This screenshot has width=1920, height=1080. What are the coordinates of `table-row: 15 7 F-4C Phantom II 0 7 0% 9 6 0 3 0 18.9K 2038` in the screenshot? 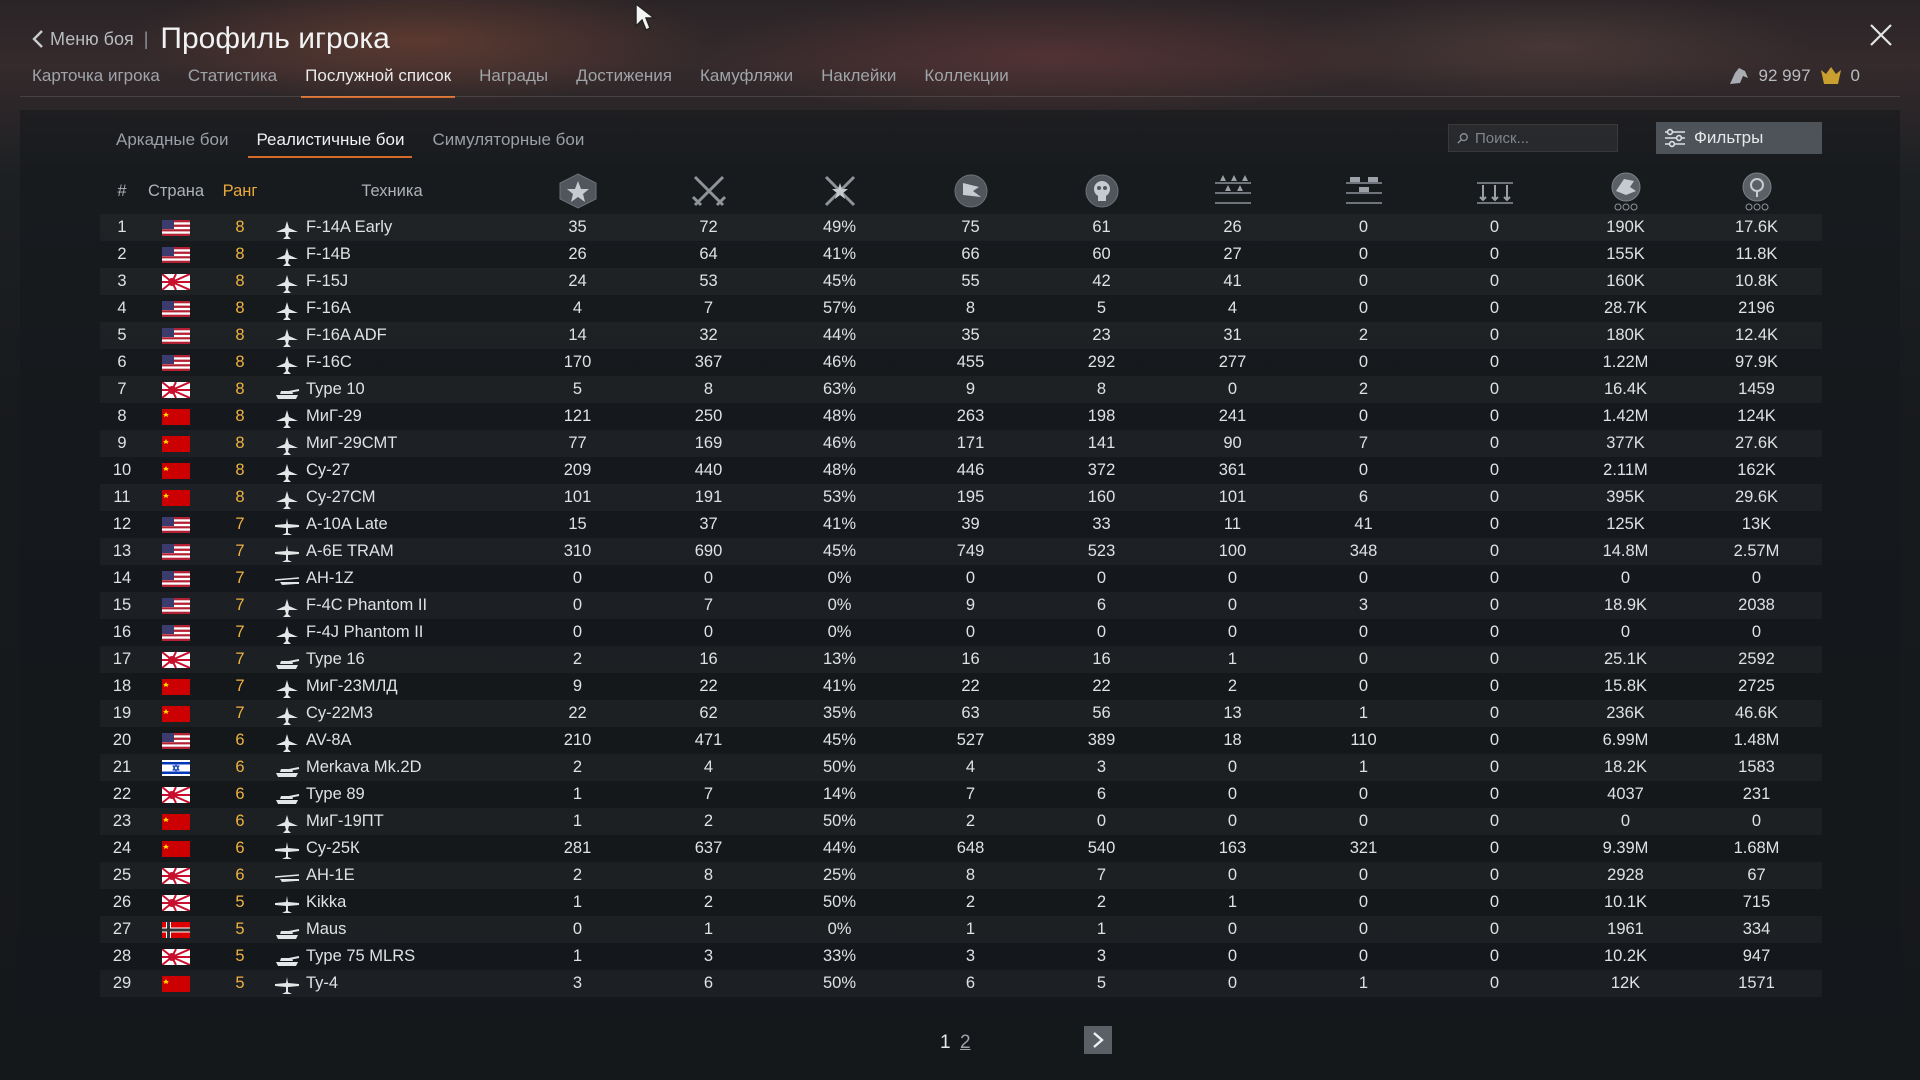 It's located at (961, 605).